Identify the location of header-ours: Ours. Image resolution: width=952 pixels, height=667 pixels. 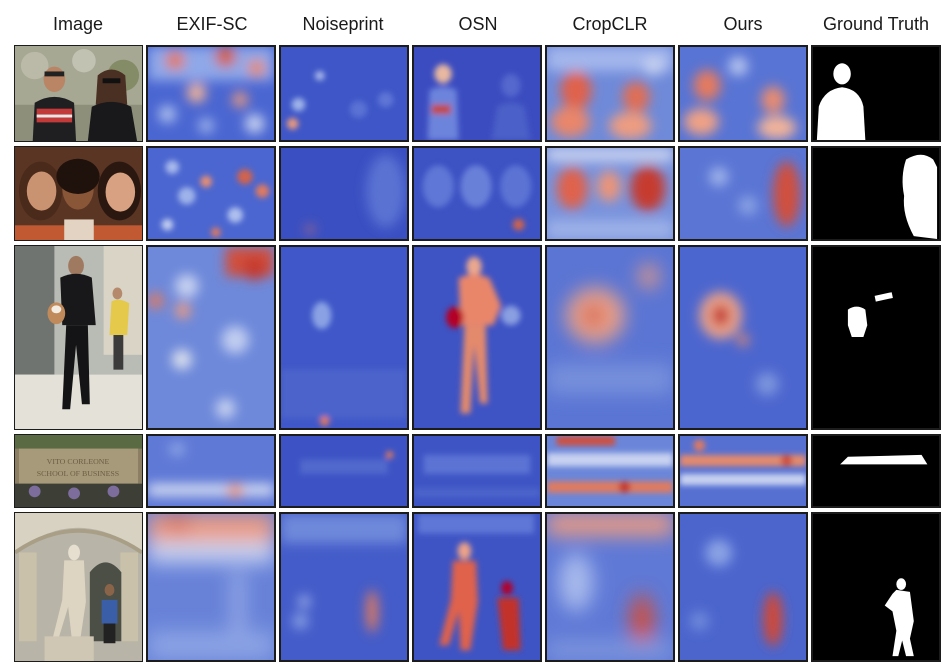
(743, 24).